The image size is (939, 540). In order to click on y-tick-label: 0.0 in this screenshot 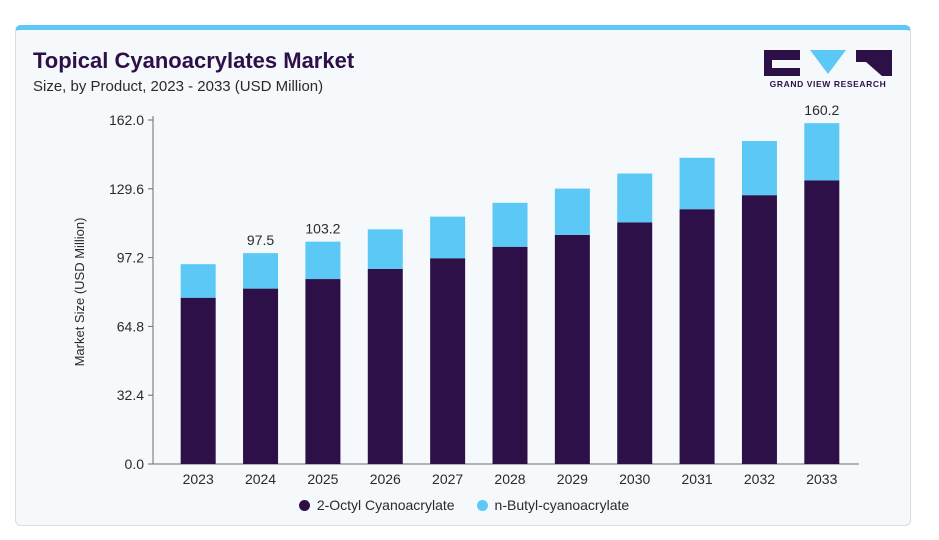, I will do `click(135, 464)`.